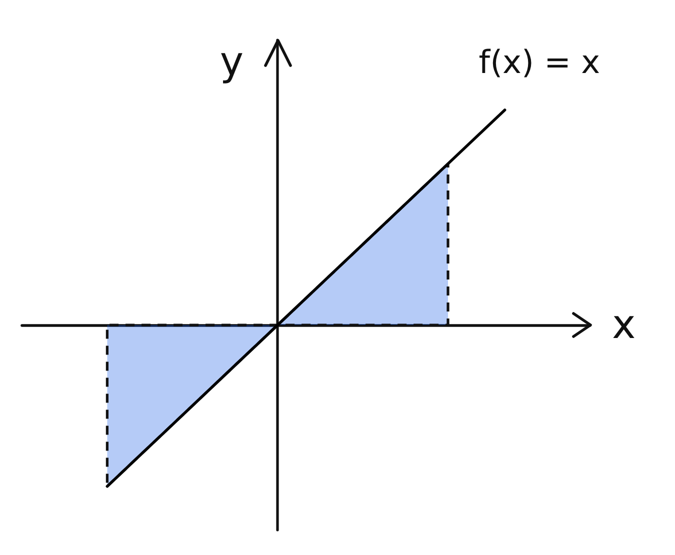  What do you see at coordinates (539, 62) in the screenshot?
I see `series-label: f(x) = x` at bounding box center [539, 62].